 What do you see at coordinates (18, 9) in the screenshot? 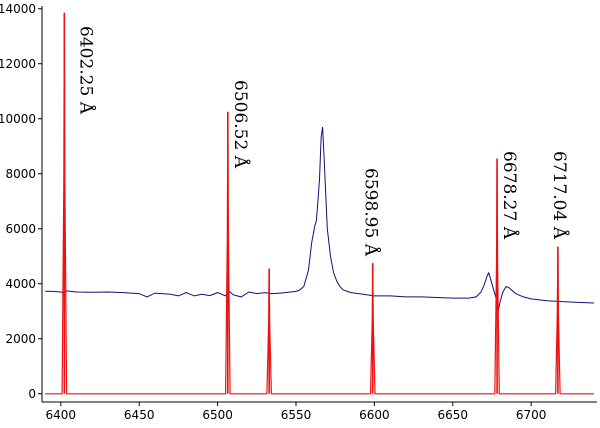
I see `y-tick-label-14000: 14000` at bounding box center [18, 9].